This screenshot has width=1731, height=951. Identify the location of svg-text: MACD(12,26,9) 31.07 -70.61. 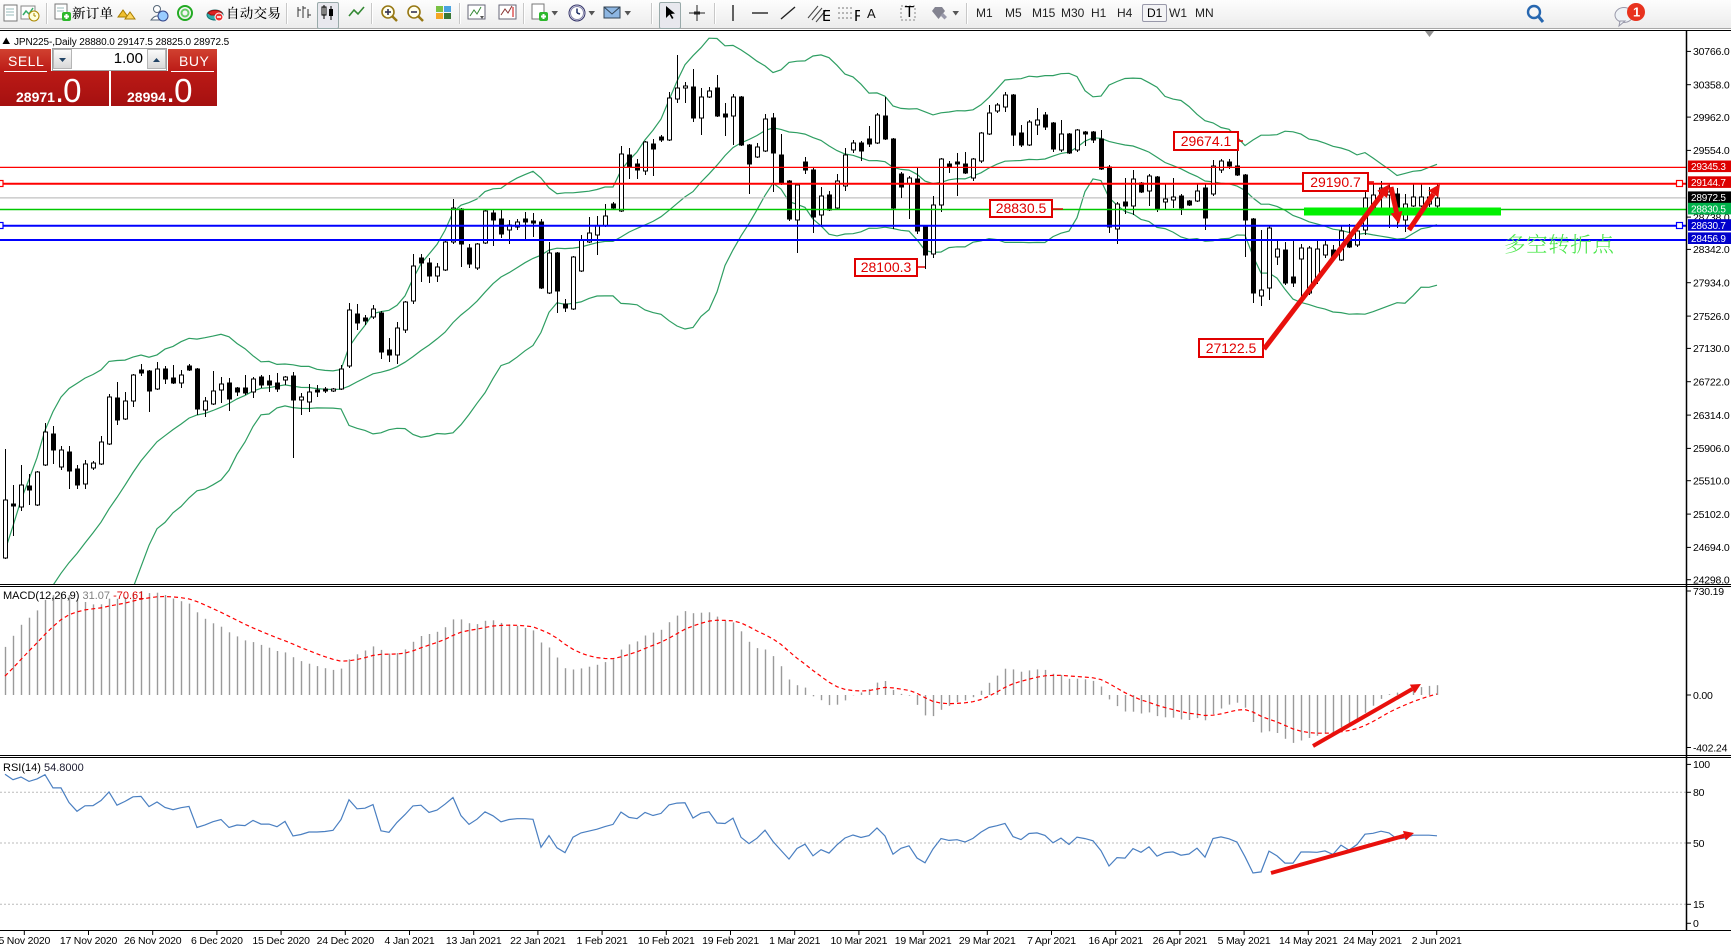
(73, 596).